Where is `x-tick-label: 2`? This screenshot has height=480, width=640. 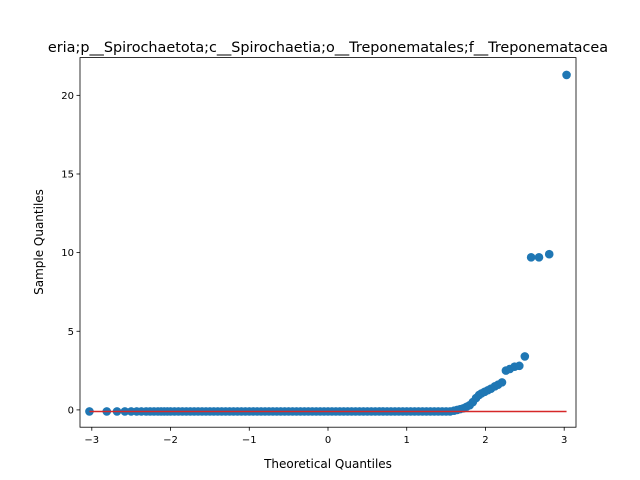
x-tick-label: 2 is located at coordinates (485, 440).